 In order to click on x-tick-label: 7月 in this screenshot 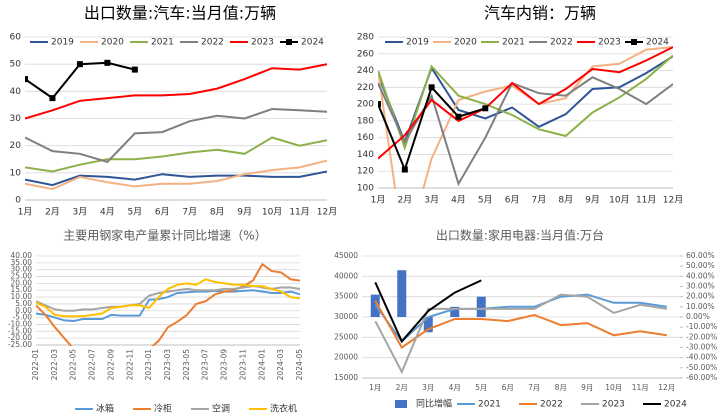, I will do `click(534, 387)`.